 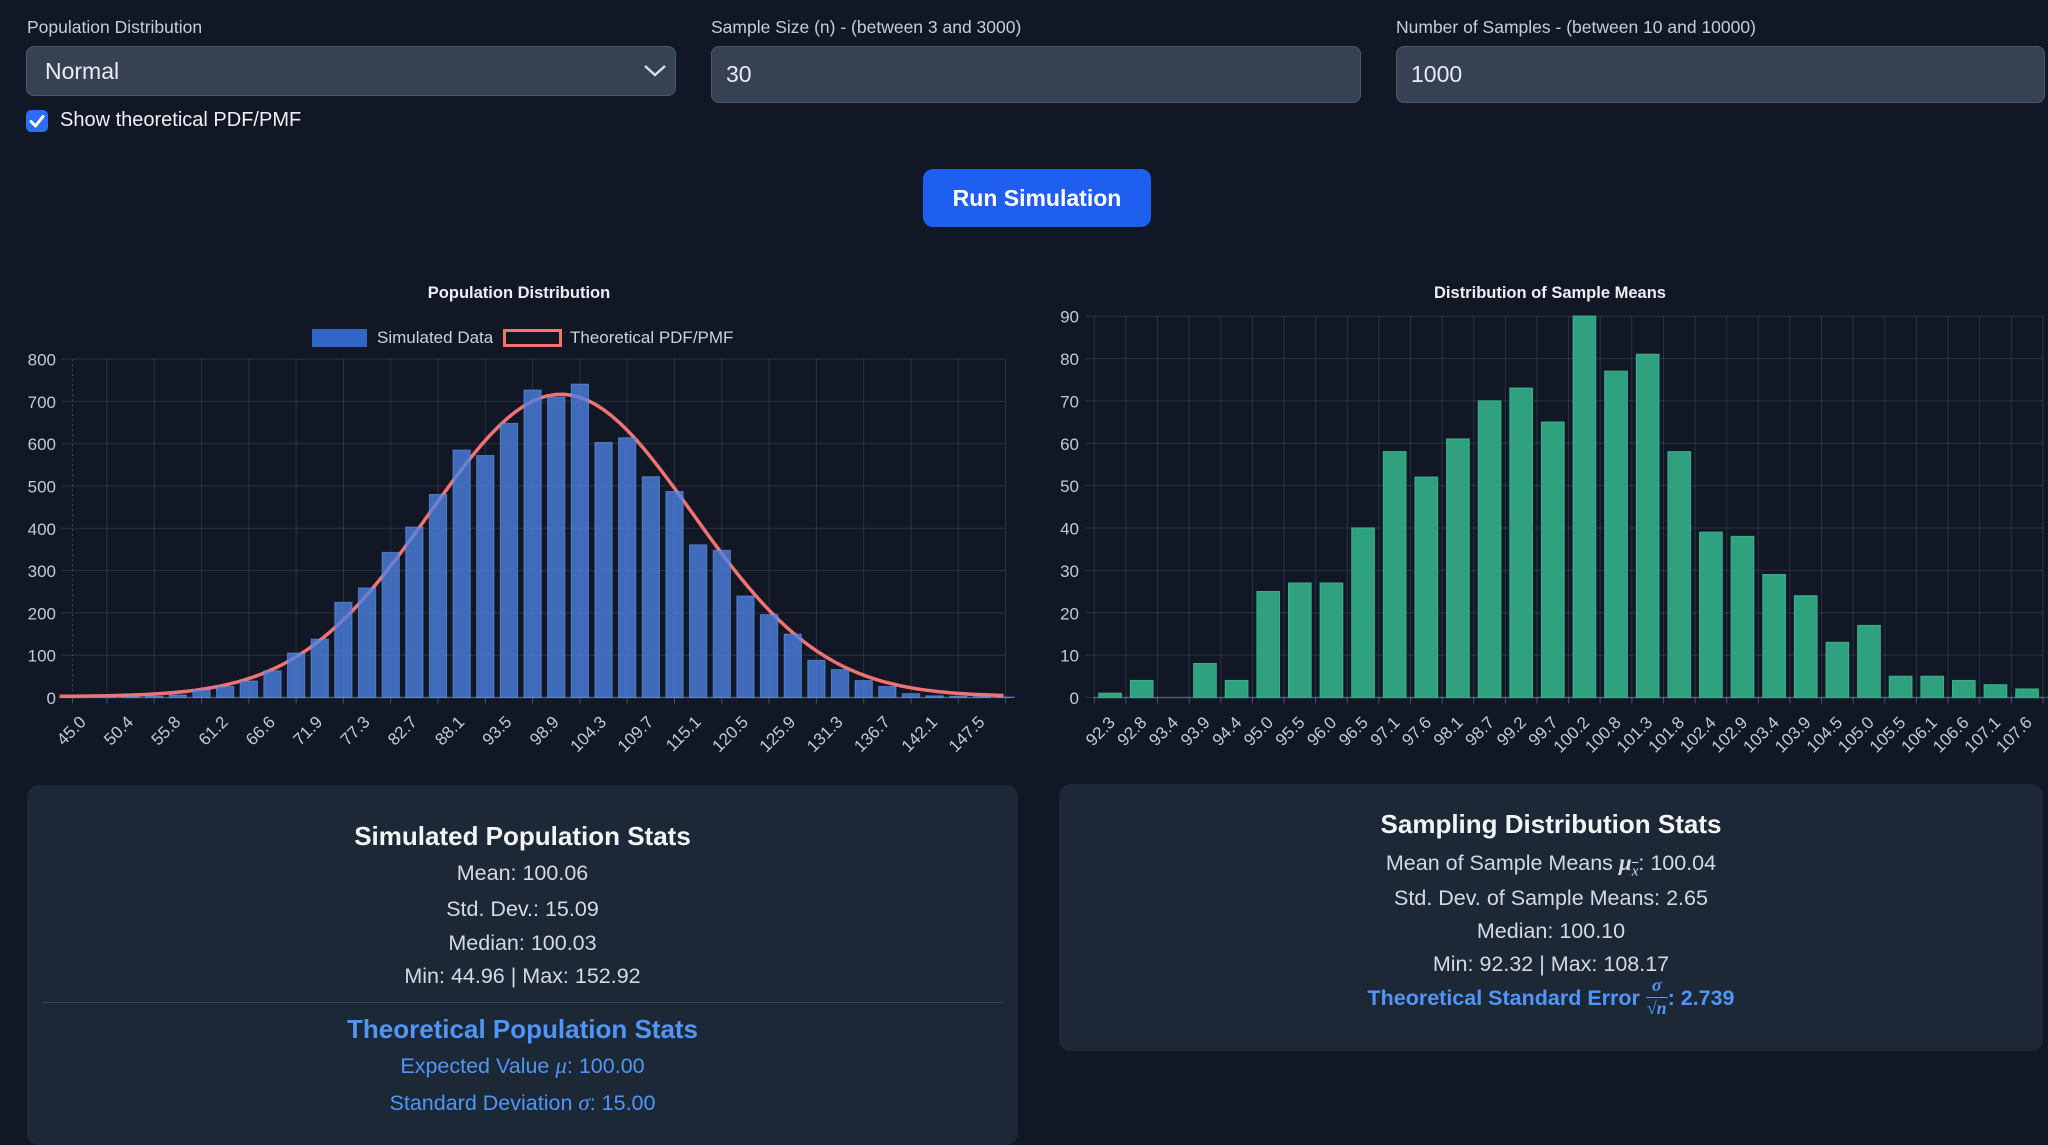 I want to click on svg-text: 71.9, so click(x=307, y=730).